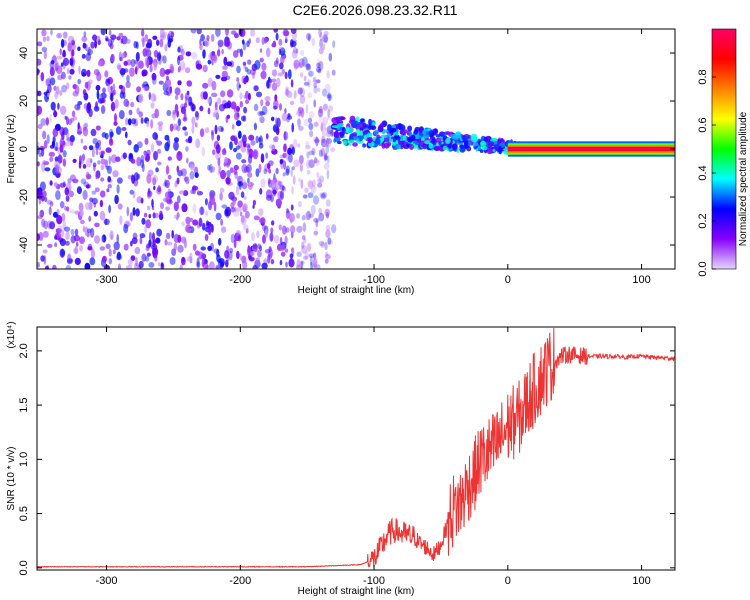 The height and width of the screenshot is (600, 750). What do you see at coordinates (703, 124) in the screenshot?
I see `colorbar-tick-label: 0.6` at bounding box center [703, 124].